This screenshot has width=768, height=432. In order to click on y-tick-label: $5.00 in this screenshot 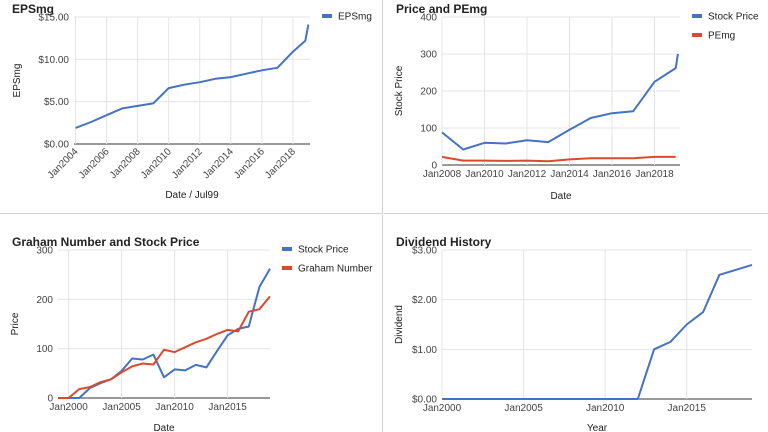, I will do `click(56, 102)`.